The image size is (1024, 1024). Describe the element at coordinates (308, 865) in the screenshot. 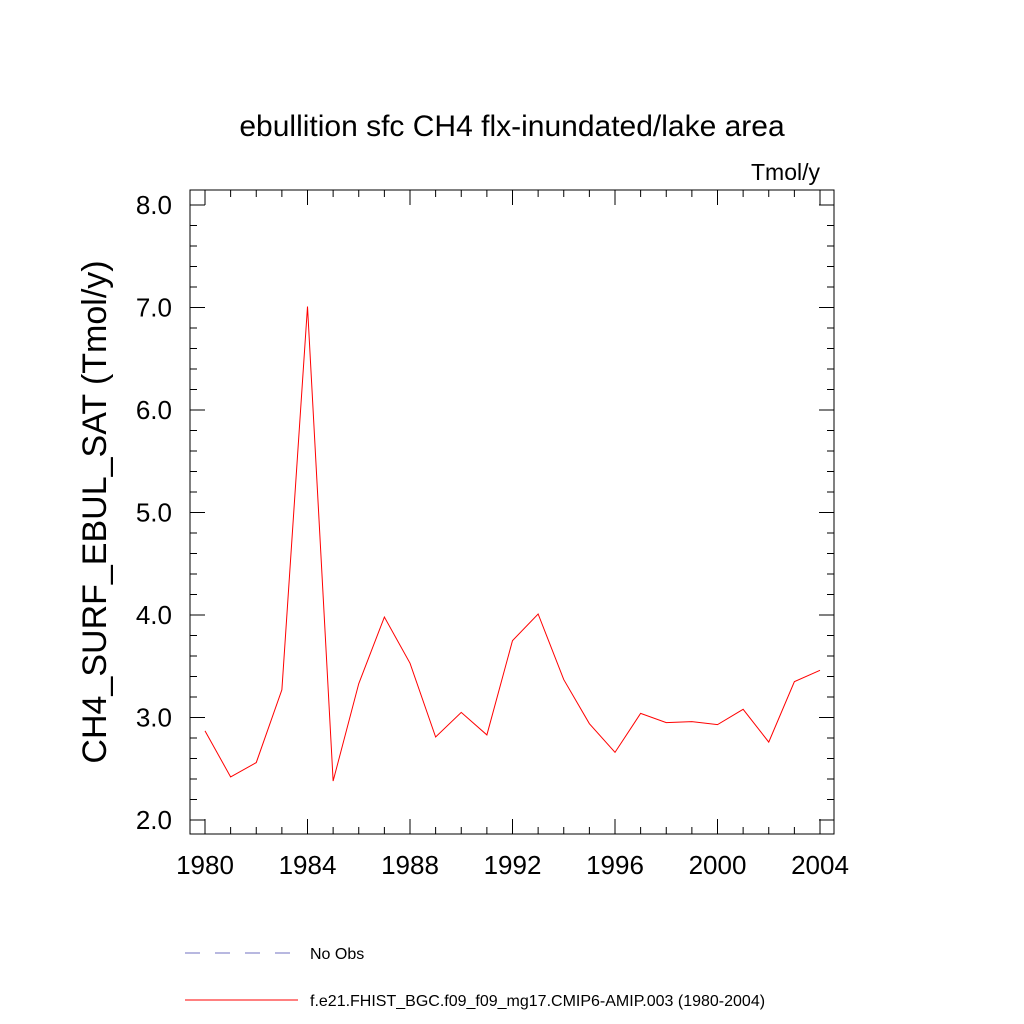

I see `x-tick-label: 1984` at that location.